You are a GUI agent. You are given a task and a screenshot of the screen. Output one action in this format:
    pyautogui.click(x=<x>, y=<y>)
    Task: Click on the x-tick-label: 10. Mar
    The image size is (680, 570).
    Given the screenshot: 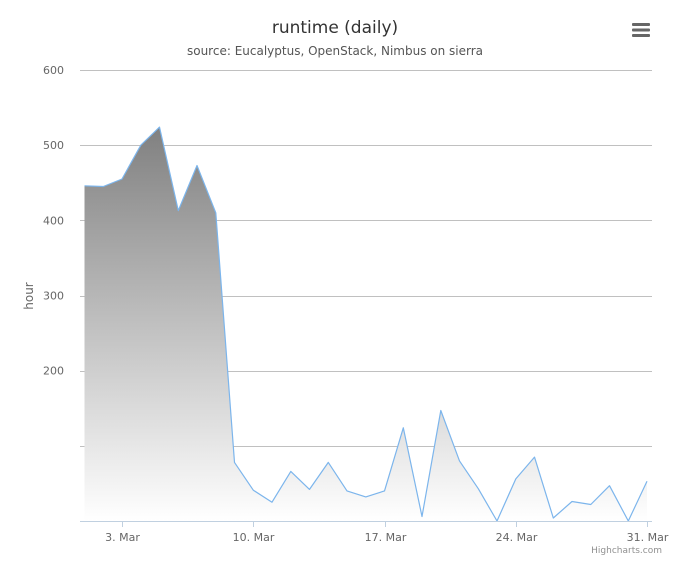 What is the action you would take?
    pyautogui.click(x=254, y=537)
    